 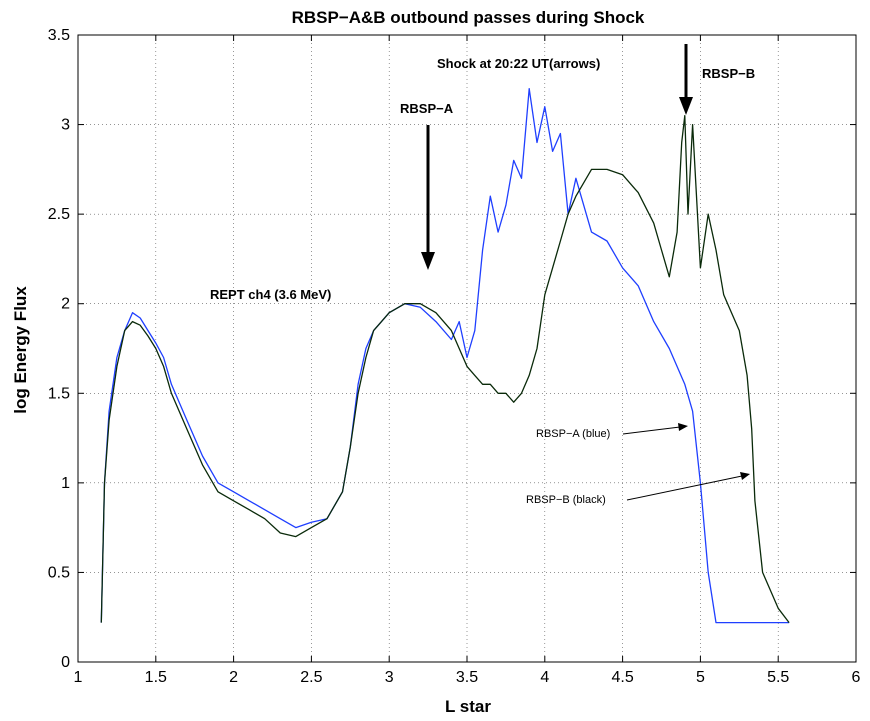 I want to click on x-tick-label: 1.5, so click(x=156, y=677).